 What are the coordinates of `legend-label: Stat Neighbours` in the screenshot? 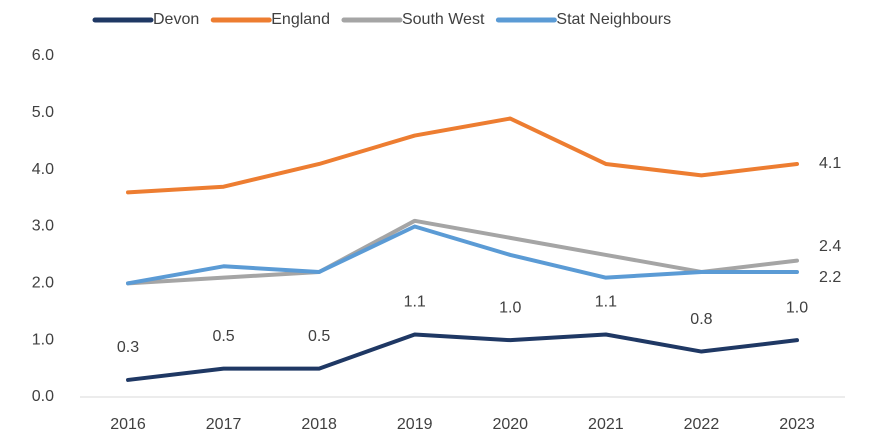 It's located at (613, 19).